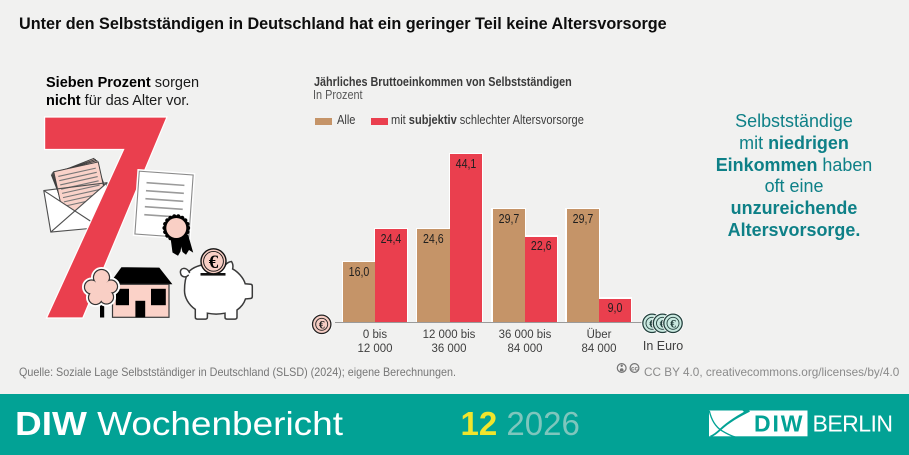  I want to click on svg-text: BERLIN, so click(853, 423).